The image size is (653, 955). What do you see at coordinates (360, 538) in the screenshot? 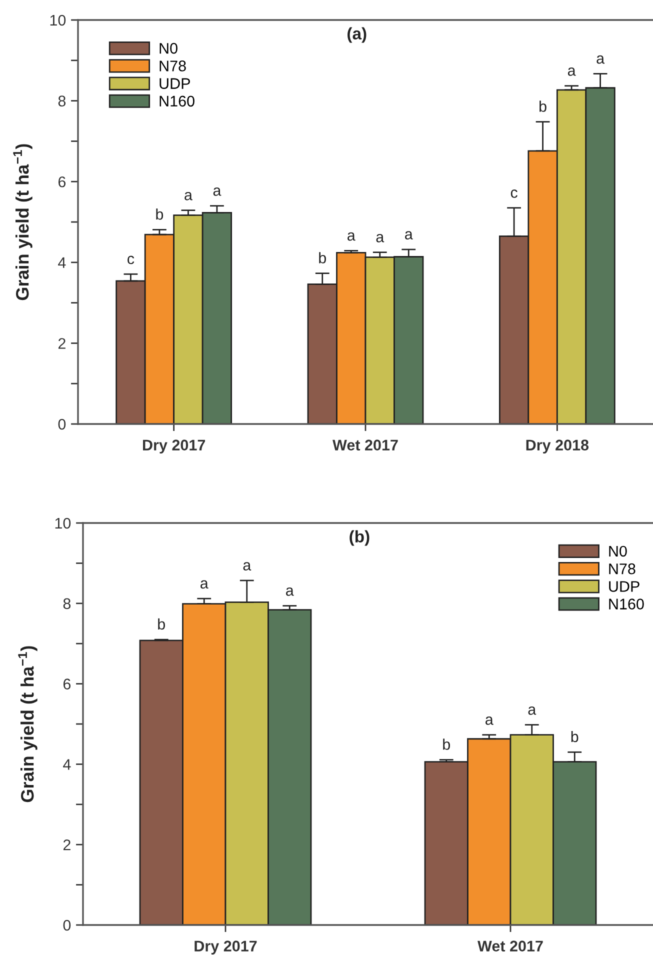
I see `chart-title: (b)` at bounding box center [360, 538].